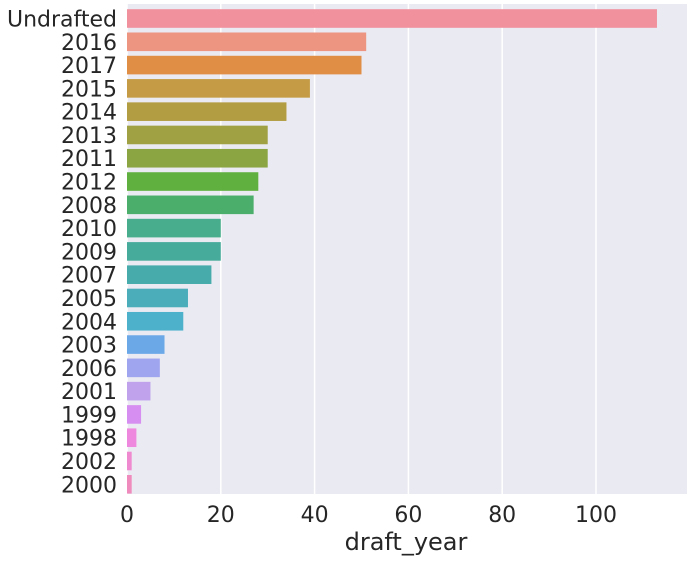 This screenshot has height=562, width=692. Describe the element at coordinates (89, 43) in the screenshot. I see `y-tick-label: 2016` at that location.